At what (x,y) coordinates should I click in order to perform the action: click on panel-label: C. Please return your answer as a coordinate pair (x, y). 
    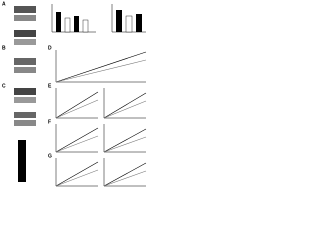
    Looking at the image, I should click on (4, 86).